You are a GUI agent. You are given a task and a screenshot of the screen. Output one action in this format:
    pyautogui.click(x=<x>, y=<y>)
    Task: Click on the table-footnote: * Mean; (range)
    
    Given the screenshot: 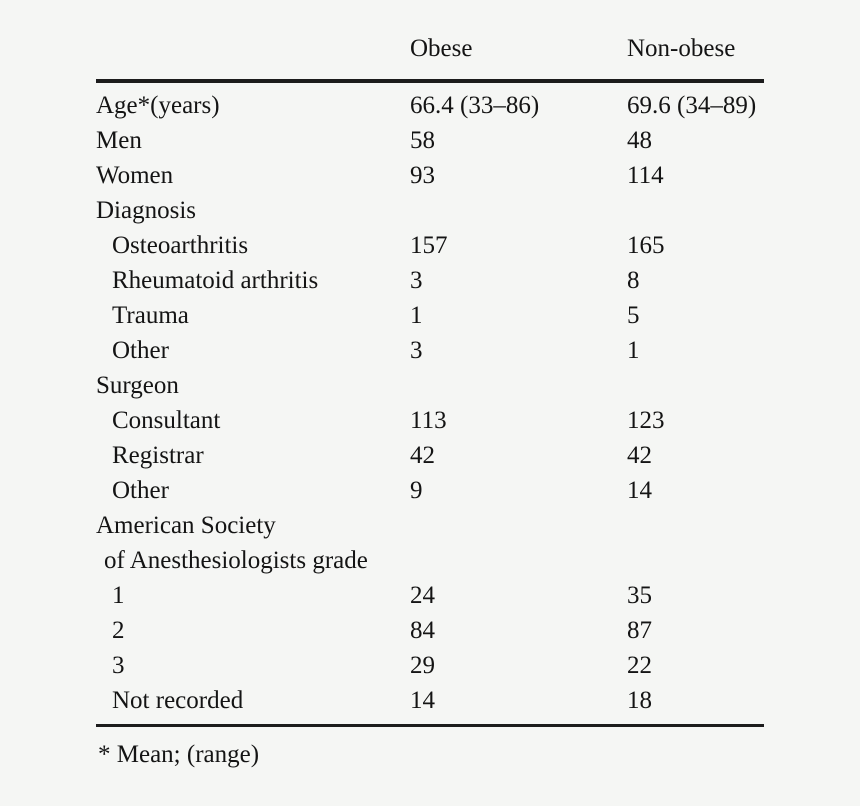 What is the action you would take?
    pyautogui.click(x=179, y=754)
    